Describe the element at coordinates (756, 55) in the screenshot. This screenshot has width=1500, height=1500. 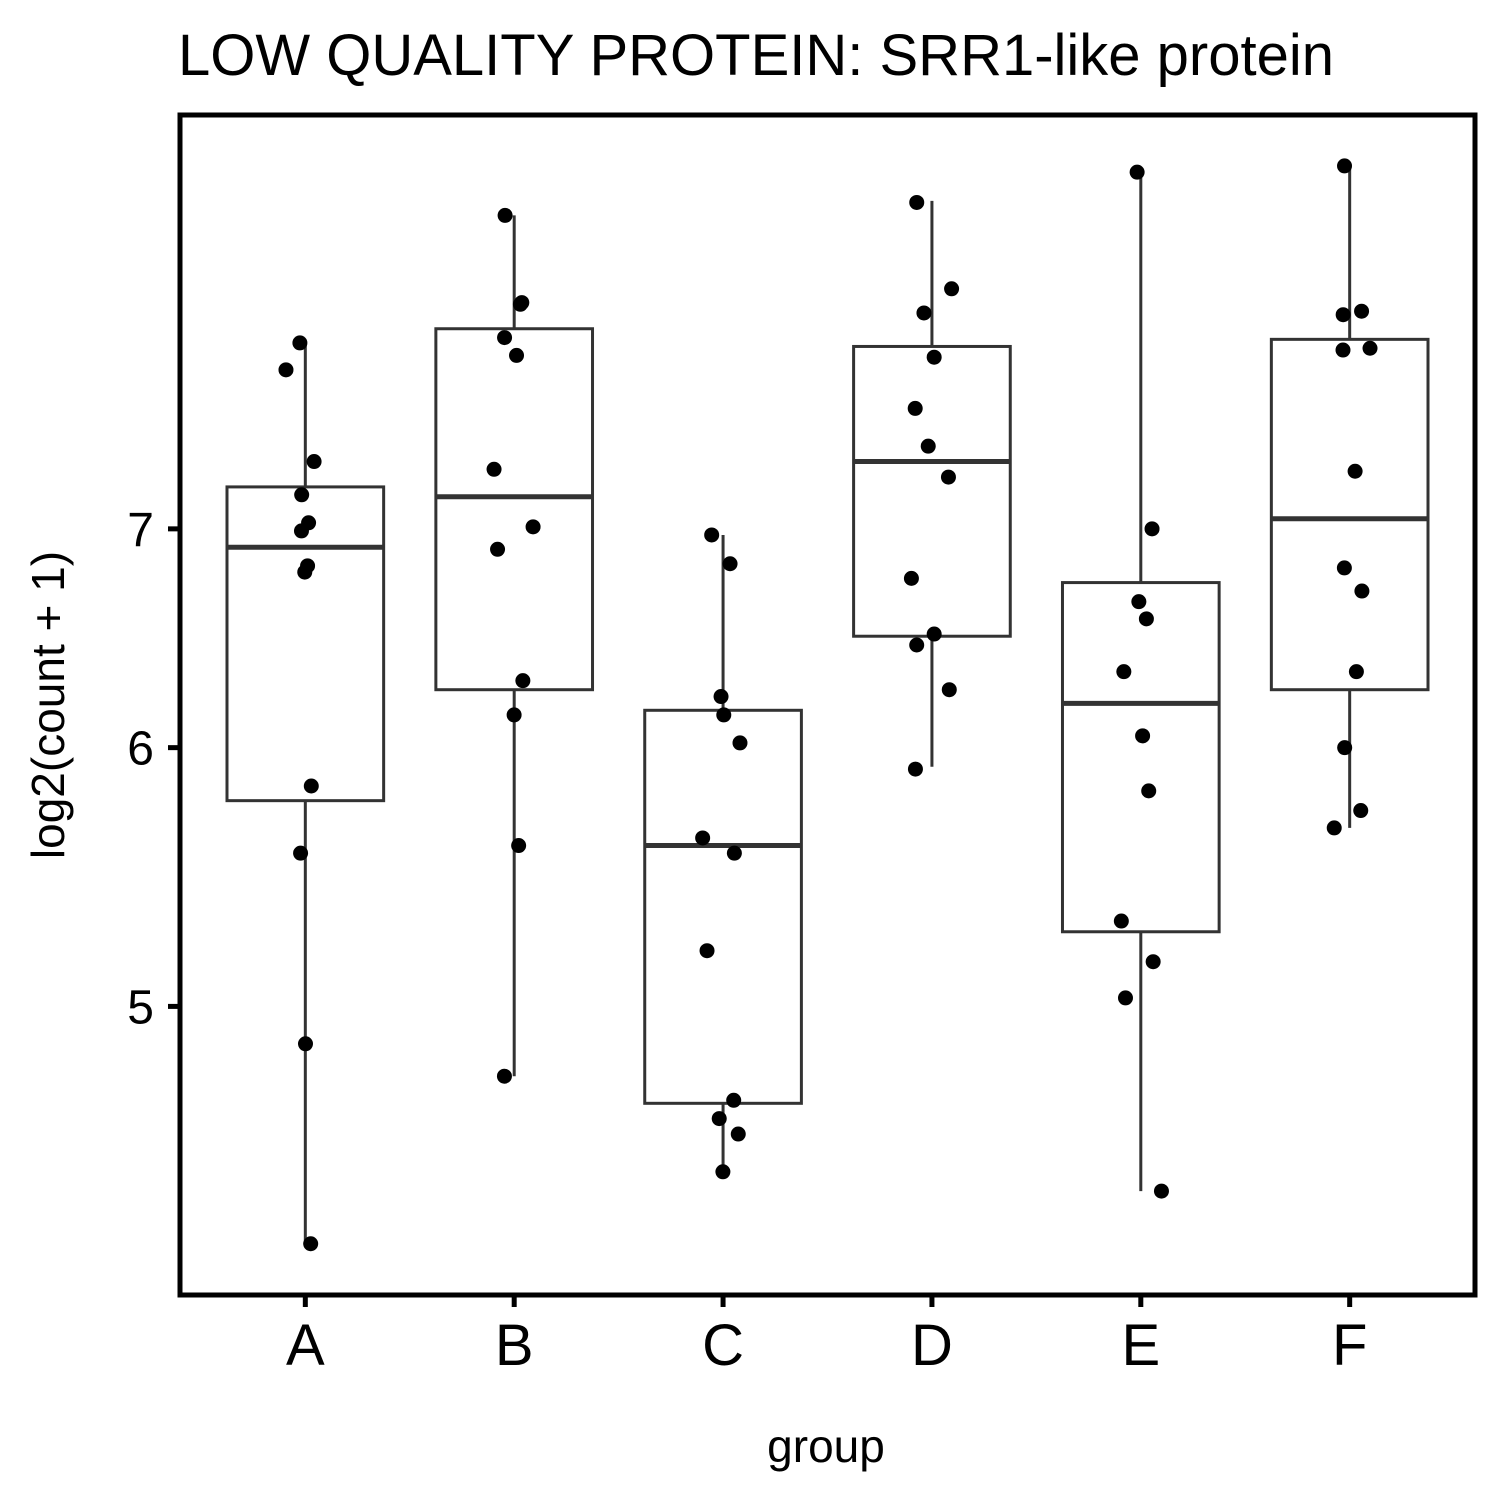
I see `chart-title: LOW QUALITY PROTEIN: SRR1-like protein` at that location.